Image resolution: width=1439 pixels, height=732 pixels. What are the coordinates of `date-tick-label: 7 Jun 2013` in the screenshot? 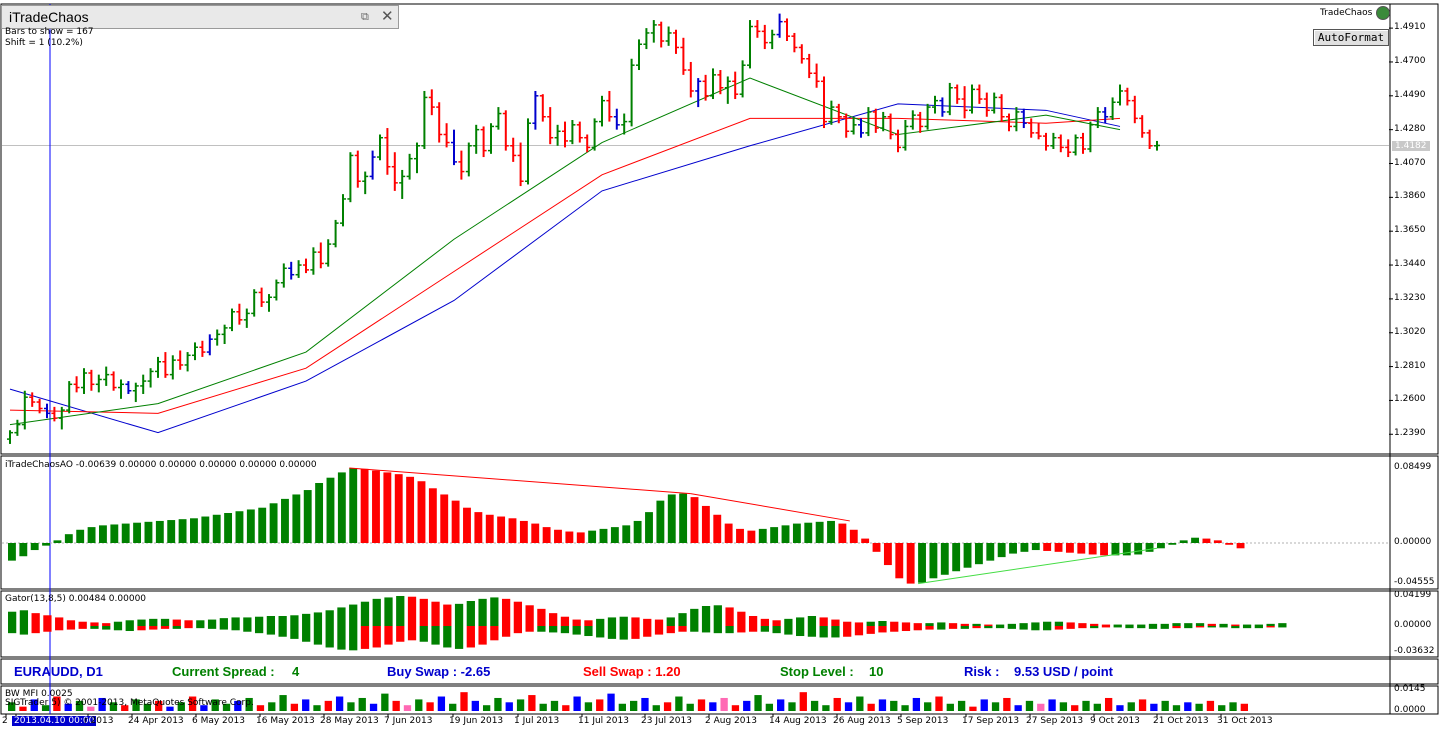 It's located at (408, 721).